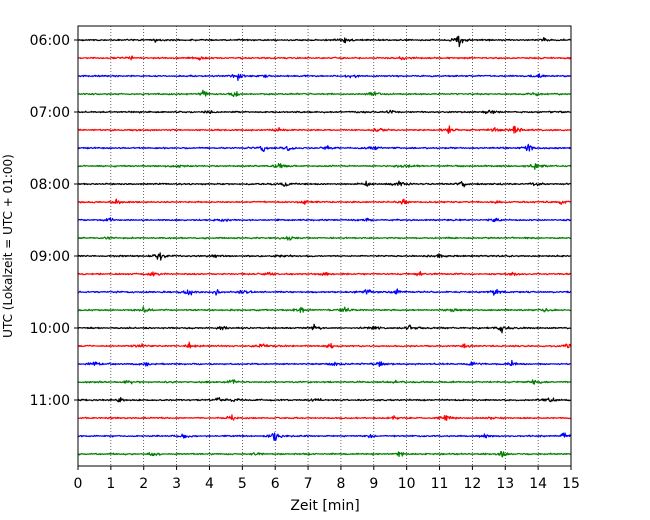  Describe the element at coordinates (50, 185) in the screenshot. I see `y-tick-label: 08:00` at that location.